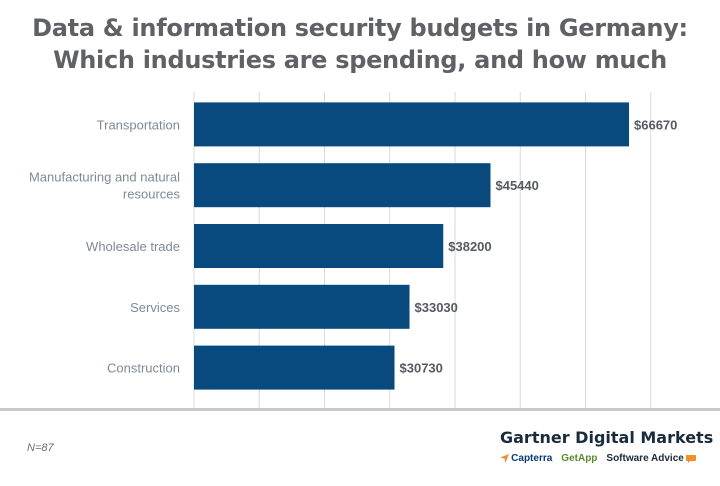 This screenshot has width=720, height=486. I want to click on category-label: Services, so click(155, 307).